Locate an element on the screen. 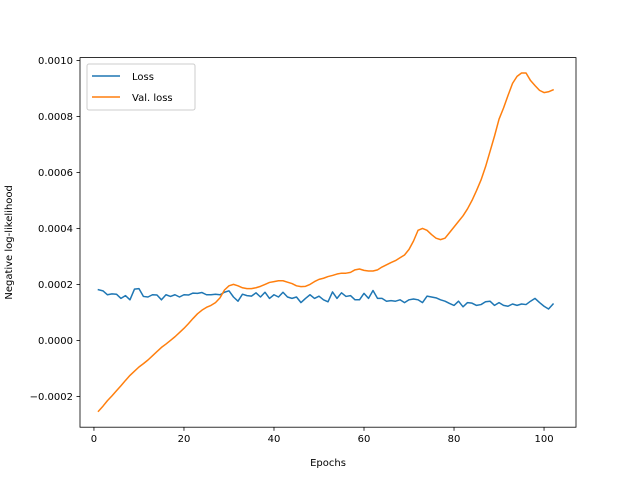 The width and height of the screenshot is (640, 480). x-axis-ticks: 0 20 40 60 80 100 is located at coordinates (322, 436).